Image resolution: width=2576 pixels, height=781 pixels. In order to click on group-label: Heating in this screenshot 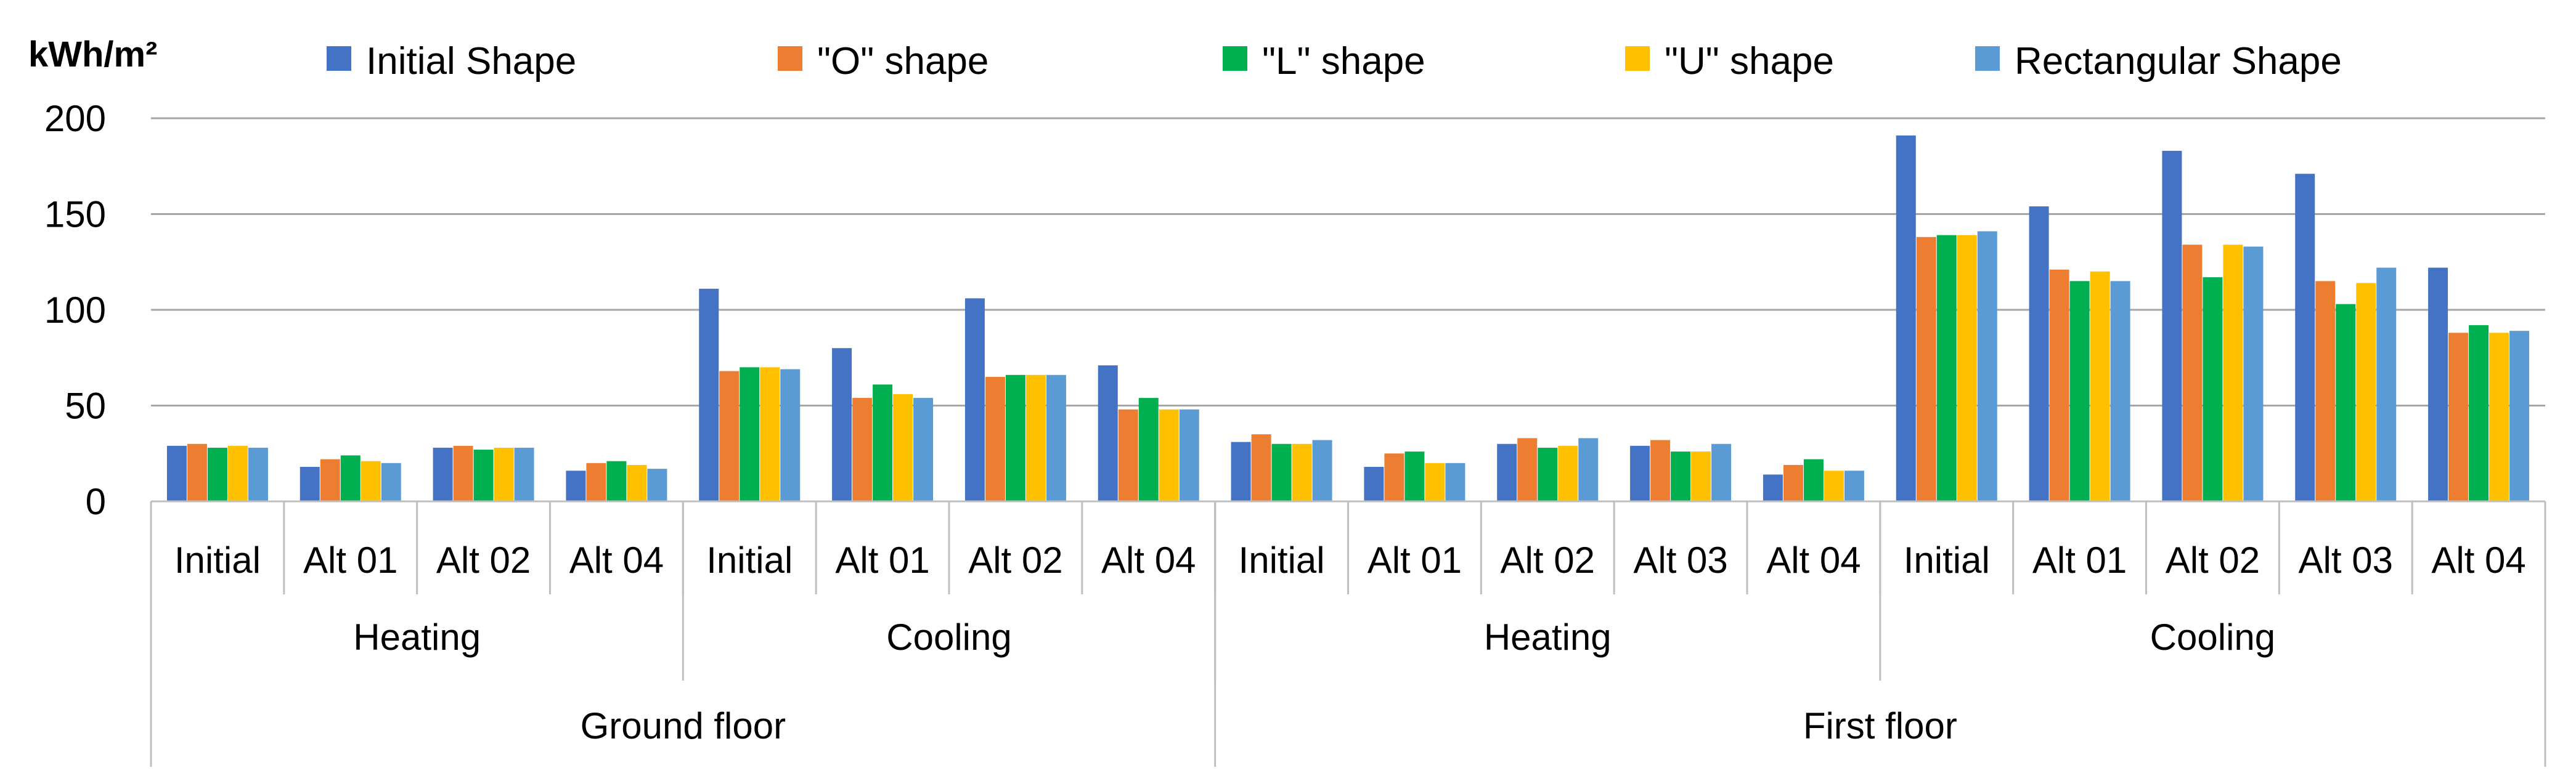, I will do `click(1548, 637)`.